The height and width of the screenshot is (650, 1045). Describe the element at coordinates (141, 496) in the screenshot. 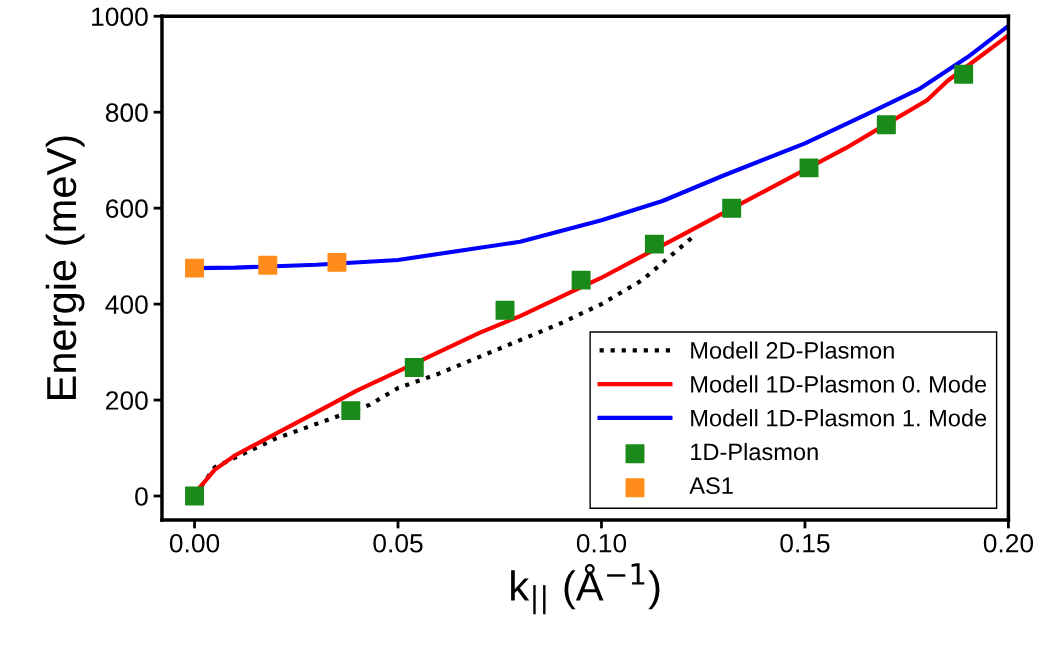

I see `y-tick-label: 0` at that location.